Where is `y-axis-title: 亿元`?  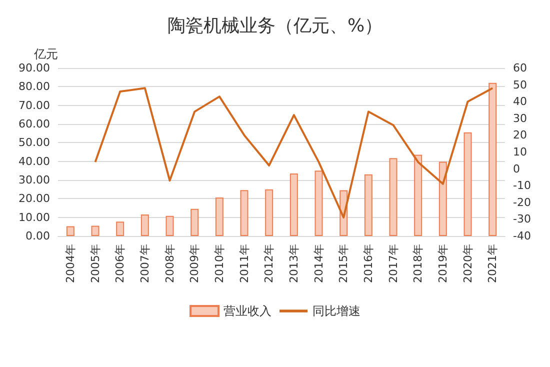
y-axis-title: 亿元 is located at coordinates (45, 54).